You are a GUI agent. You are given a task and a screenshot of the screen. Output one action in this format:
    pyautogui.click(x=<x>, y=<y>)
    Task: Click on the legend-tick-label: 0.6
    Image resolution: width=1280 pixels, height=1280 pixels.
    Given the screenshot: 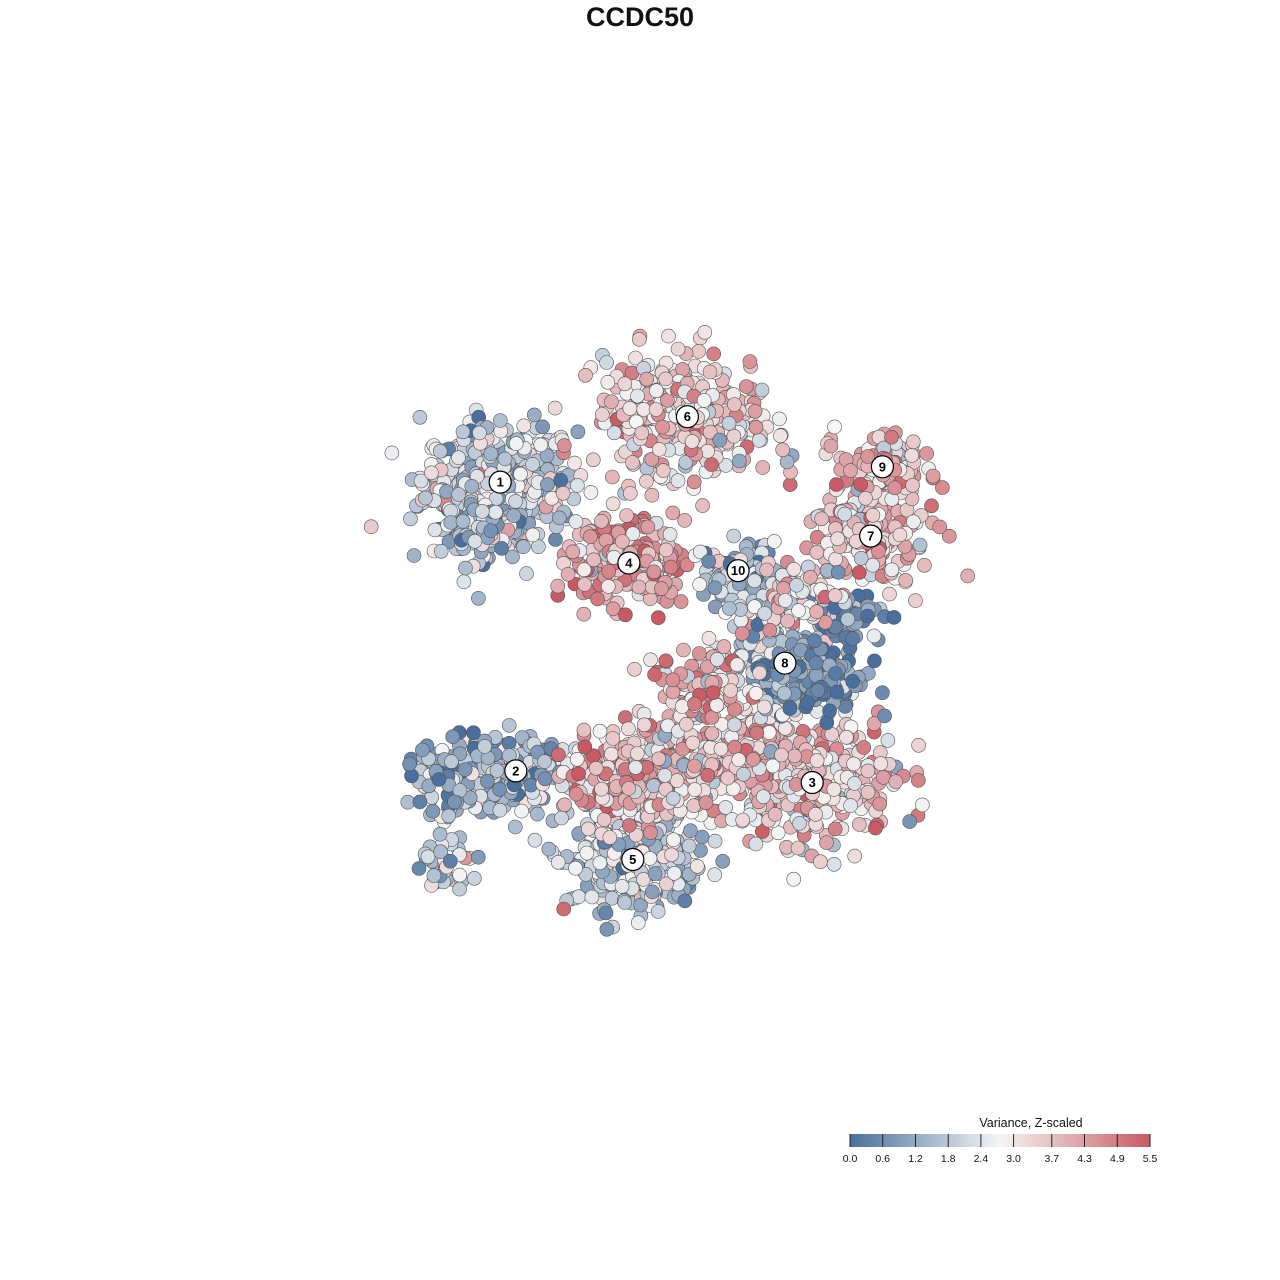 What is the action you would take?
    pyautogui.click(x=882, y=1159)
    